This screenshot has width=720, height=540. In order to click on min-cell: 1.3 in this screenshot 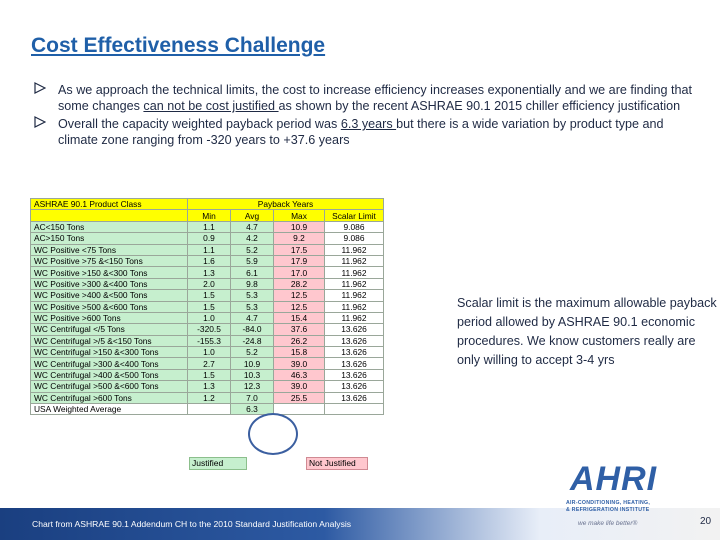, I will do `click(209, 386)`.